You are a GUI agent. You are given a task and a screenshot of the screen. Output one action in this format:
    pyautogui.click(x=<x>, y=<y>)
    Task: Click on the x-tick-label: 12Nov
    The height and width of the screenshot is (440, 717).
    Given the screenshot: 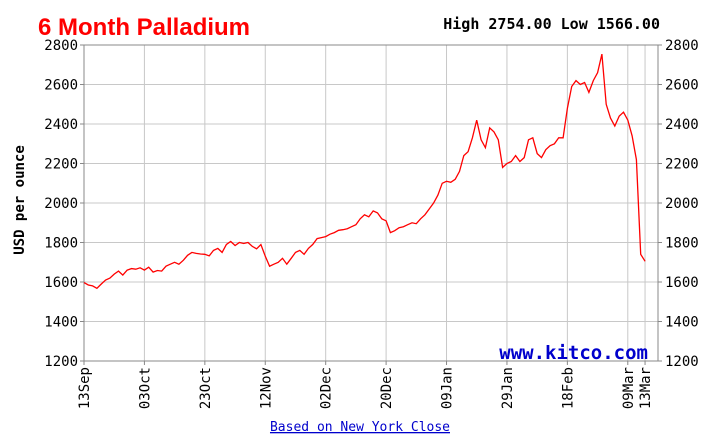 What is the action you would take?
    pyautogui.click(x=266, y=388)
    